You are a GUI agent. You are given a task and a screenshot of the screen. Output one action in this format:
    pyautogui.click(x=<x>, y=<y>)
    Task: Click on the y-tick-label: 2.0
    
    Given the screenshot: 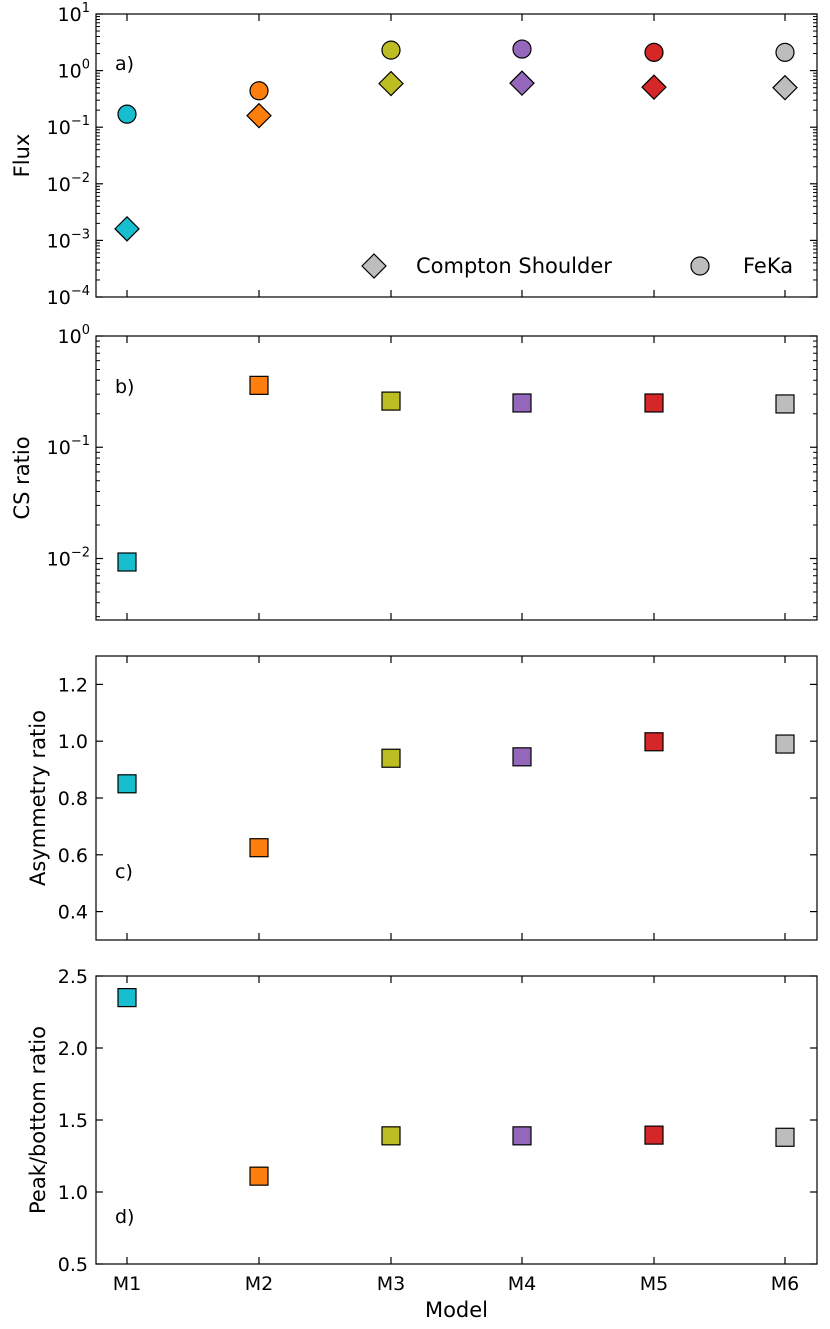 What is the action you would take?
    pyautogui.click(x=73, y=1049)
    